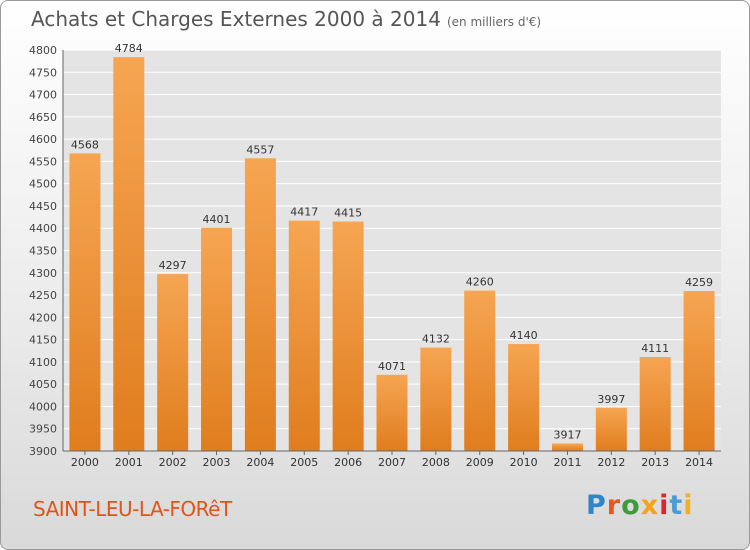 This screenshot has height=550, width=750. Describe the element at coordinates (480, 462) in the screenshot. I see `x-tick-label: 2009` at that location.